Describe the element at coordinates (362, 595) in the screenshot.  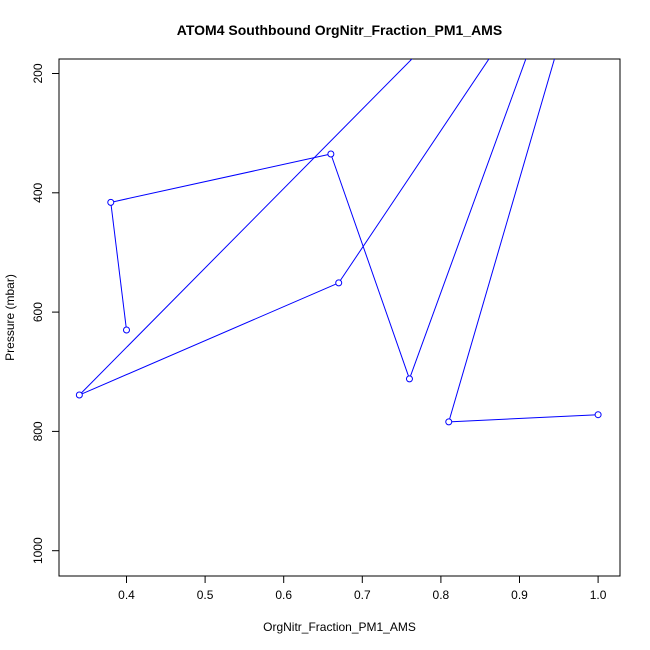
I see `x-tick-label: 0.7` at that location.